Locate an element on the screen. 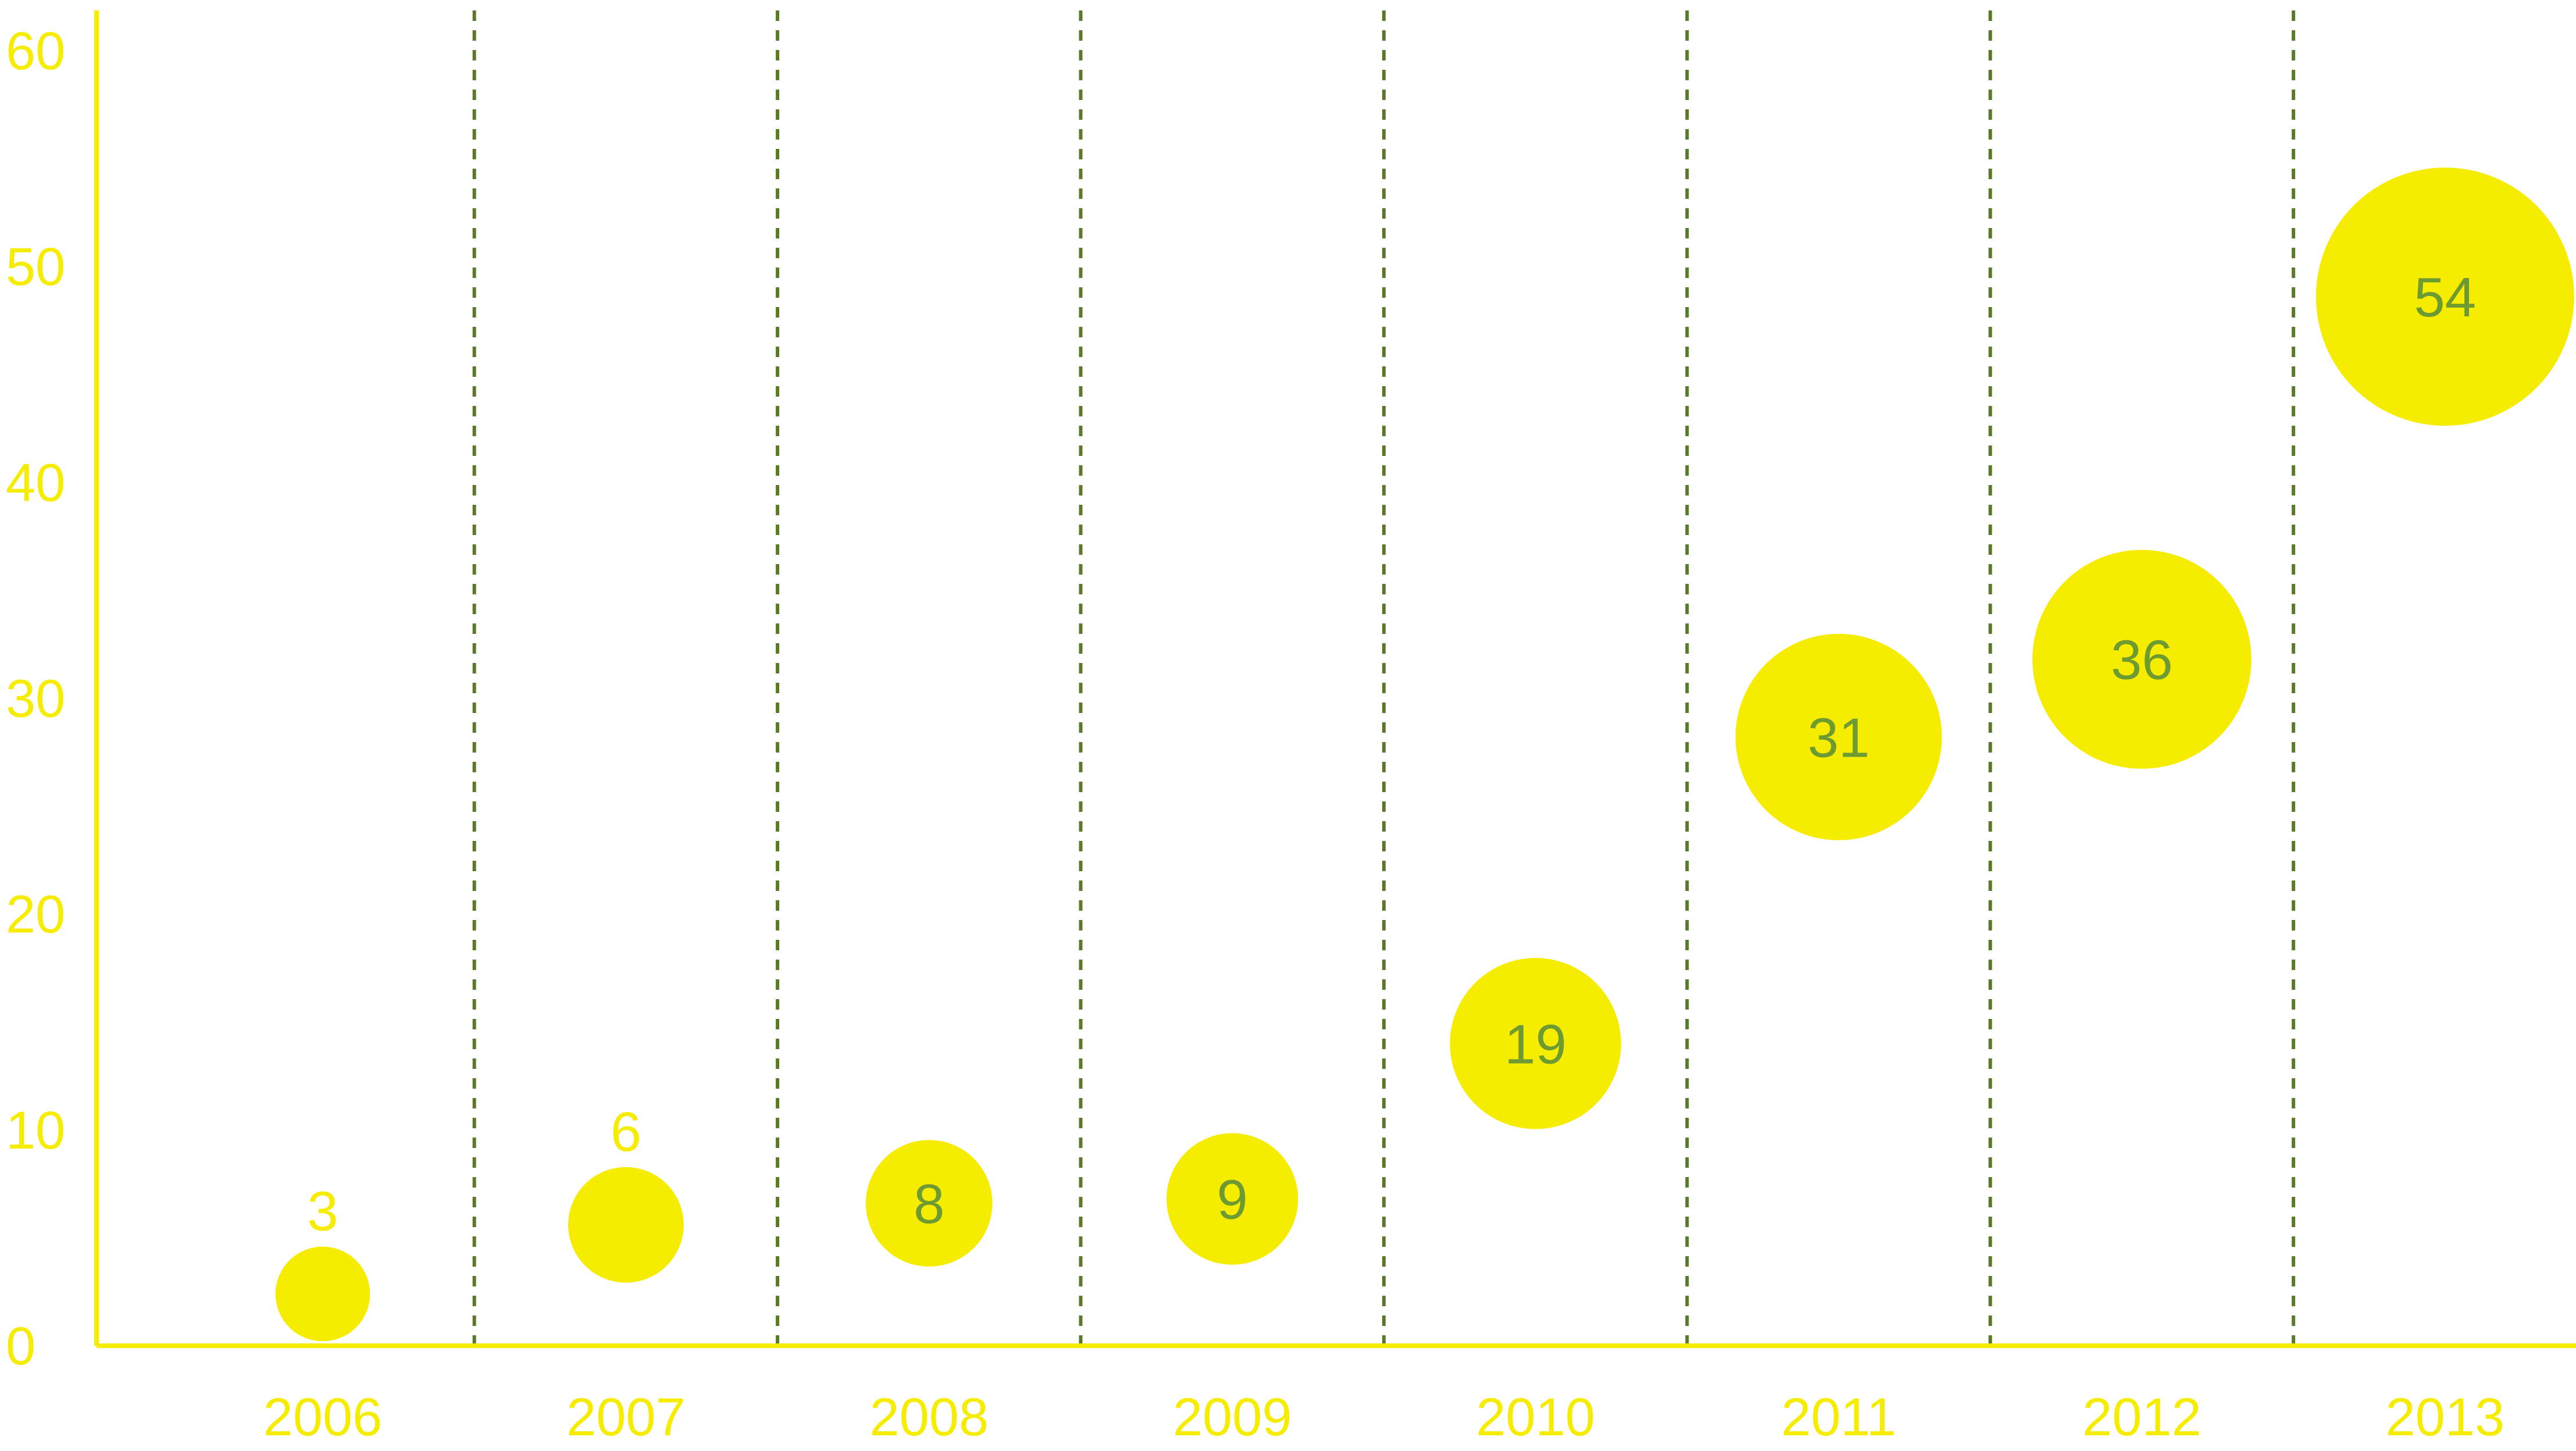 The width and height of the screenshot is (2576, 1451). x-tick-label: 2008 is located at coordinates (929, 1418).